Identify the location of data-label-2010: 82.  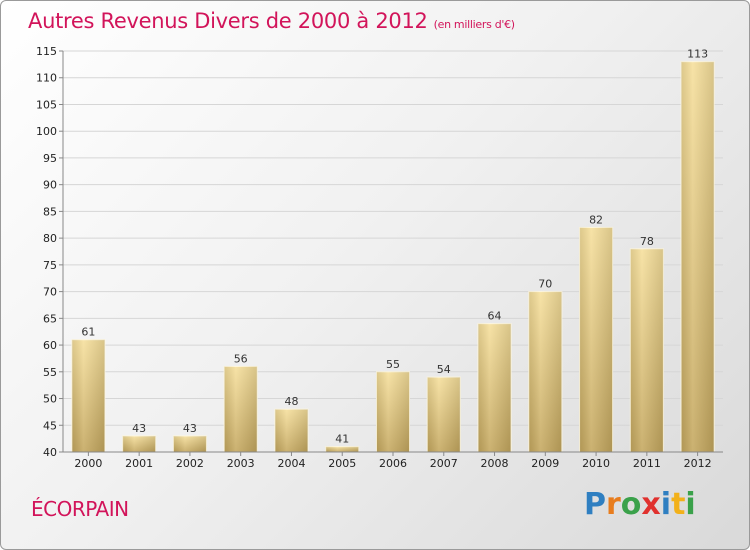
(596, 219).